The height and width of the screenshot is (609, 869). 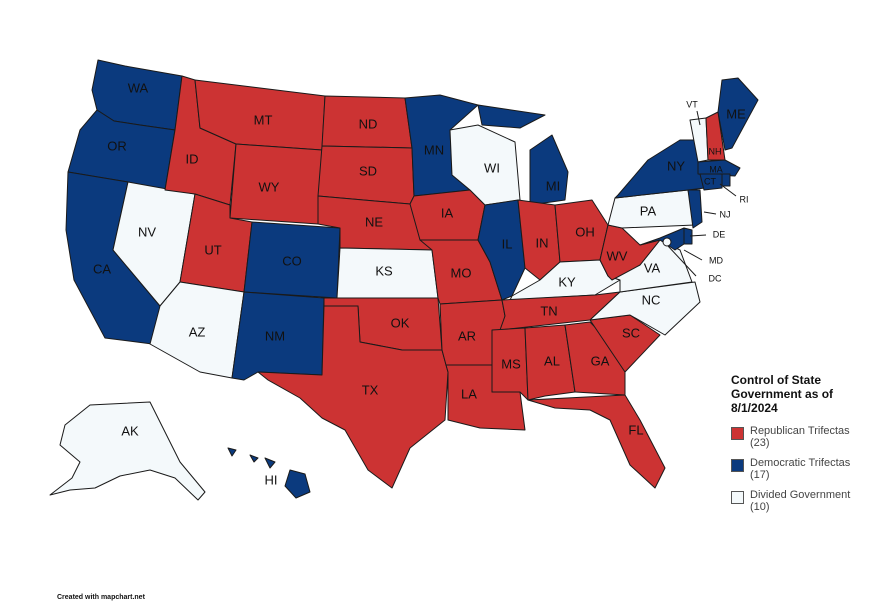 I want to click on label-MI: MI, so click(x=553, y=185).